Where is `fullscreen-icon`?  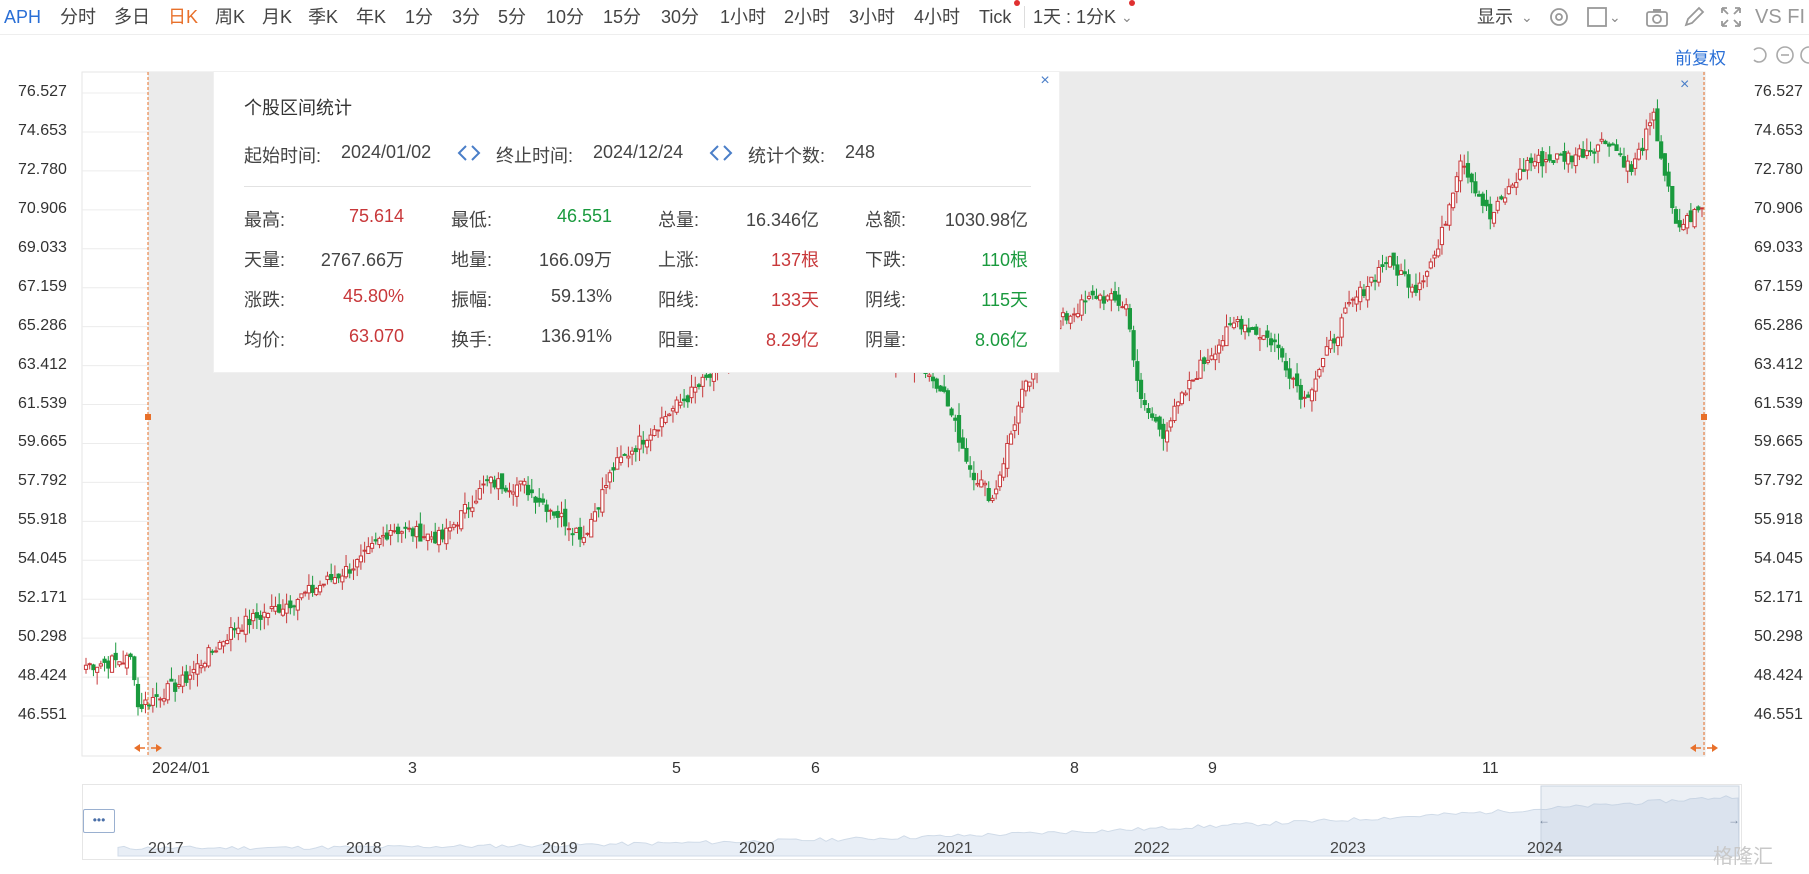 fullscreen-icon is located at coordinates (1731, 17).